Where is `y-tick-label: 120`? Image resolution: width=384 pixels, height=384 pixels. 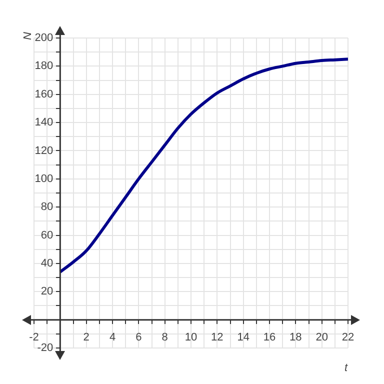
y-tick-label: 120 is located at coordinates (44, 150).